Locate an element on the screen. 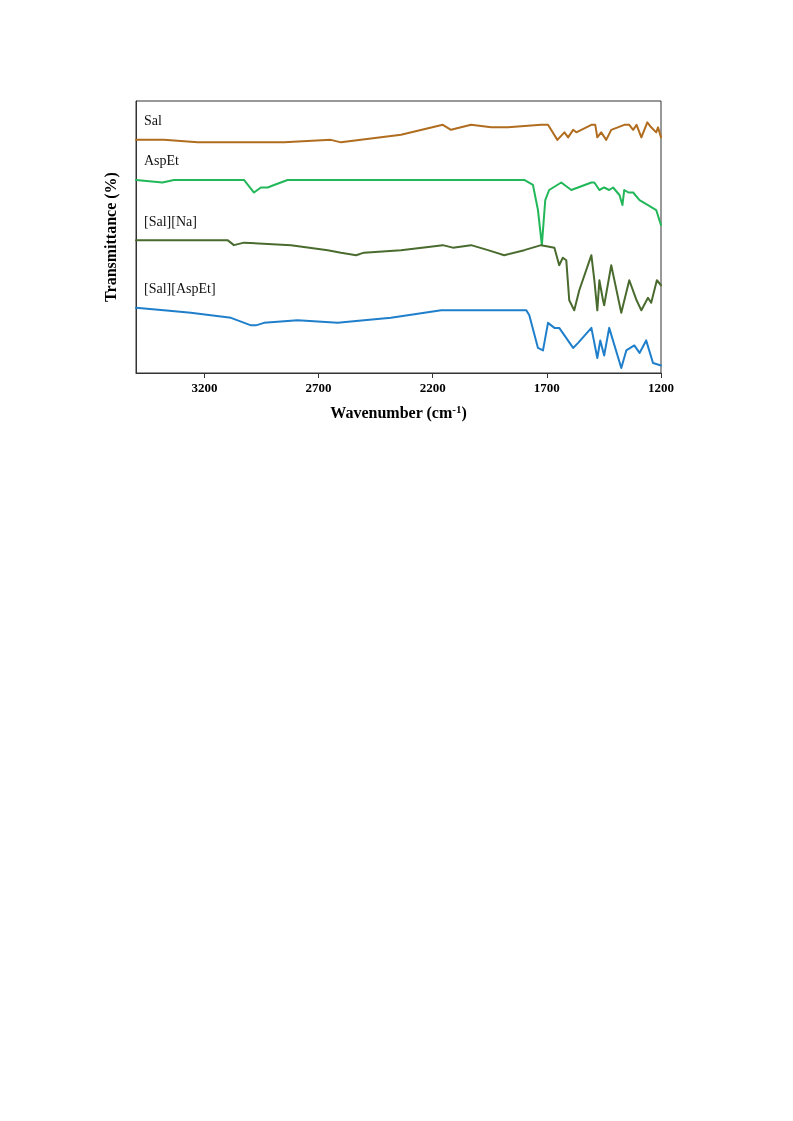 This screenshot has width=793, height=1121. x-tick-label: 1700 is located at coordinates (546, 387).